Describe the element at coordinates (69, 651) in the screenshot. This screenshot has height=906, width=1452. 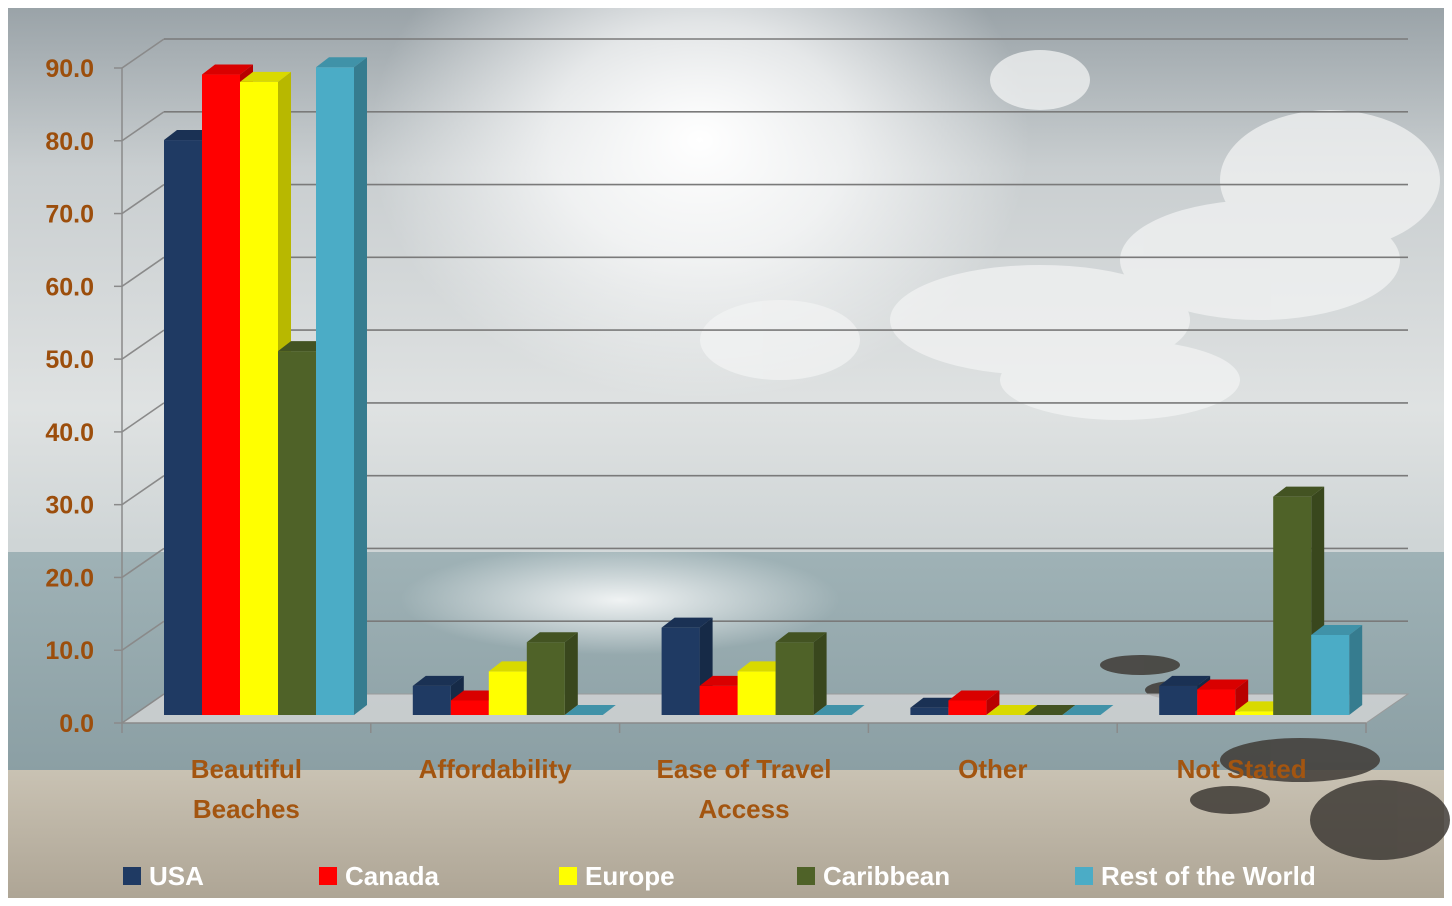
I see `y-tick-label: 10.0` at that location.